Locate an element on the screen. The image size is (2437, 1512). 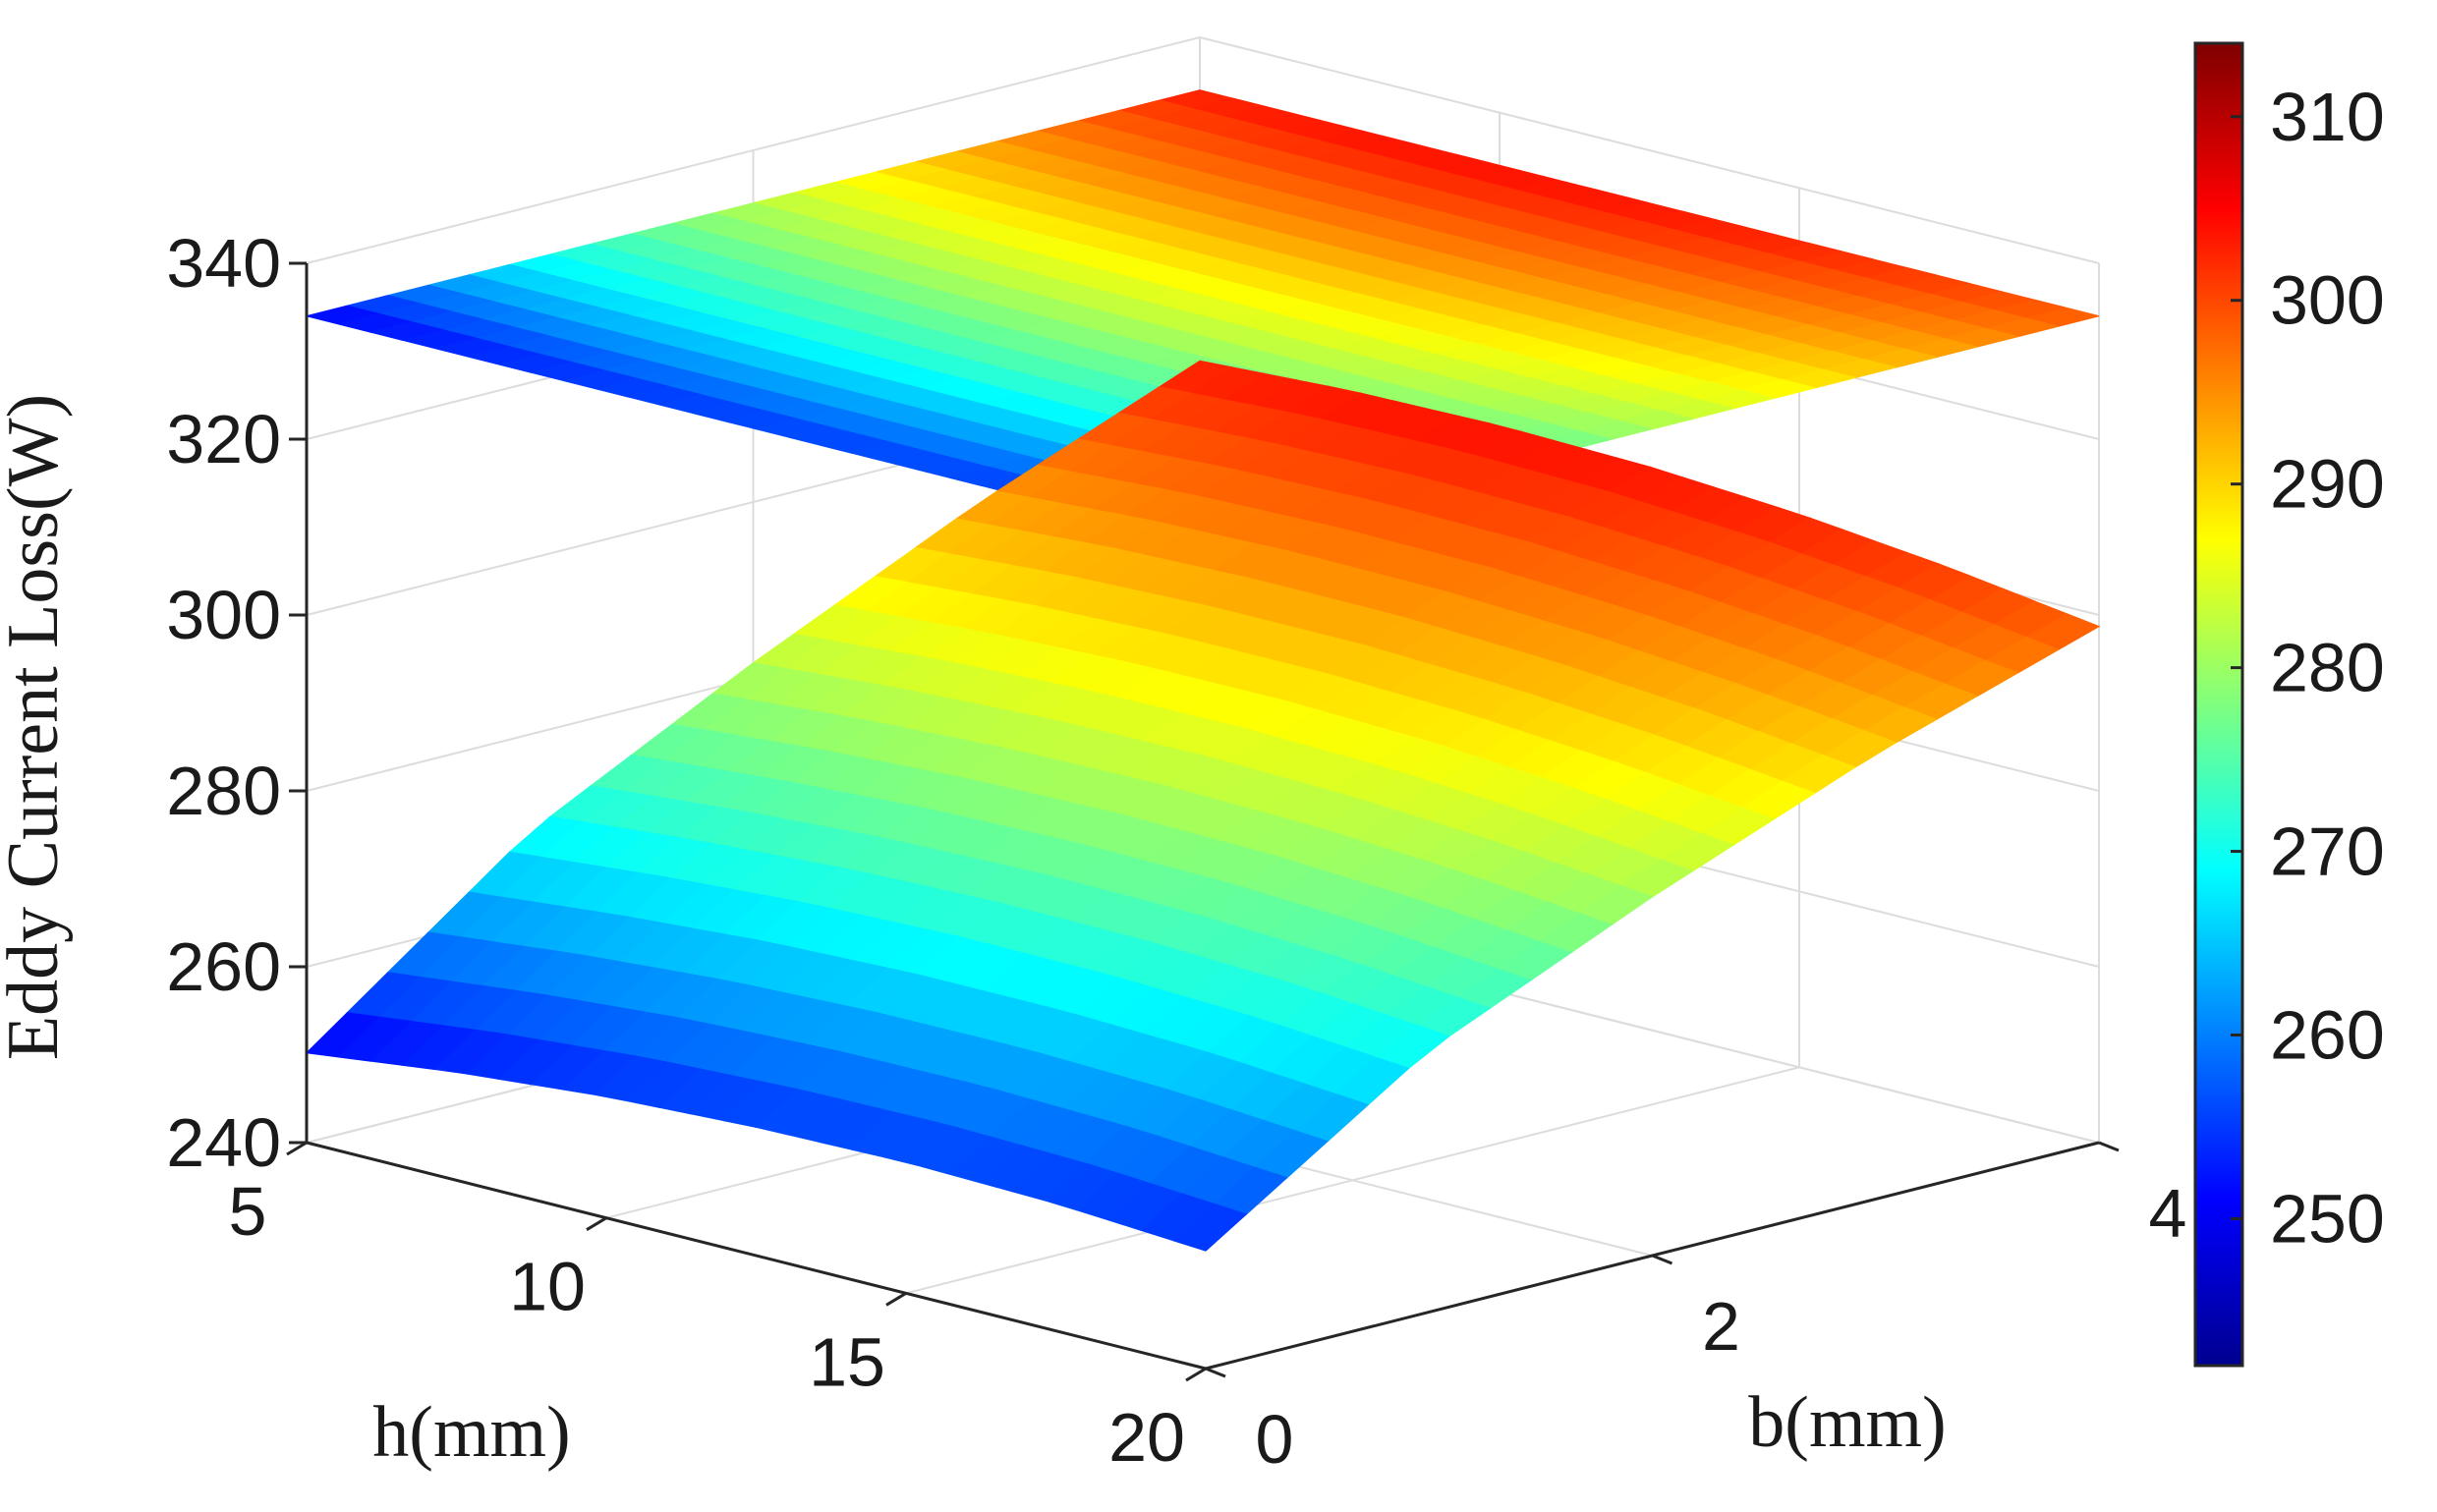
h-axis-line is located at coordinates (756, 1256).